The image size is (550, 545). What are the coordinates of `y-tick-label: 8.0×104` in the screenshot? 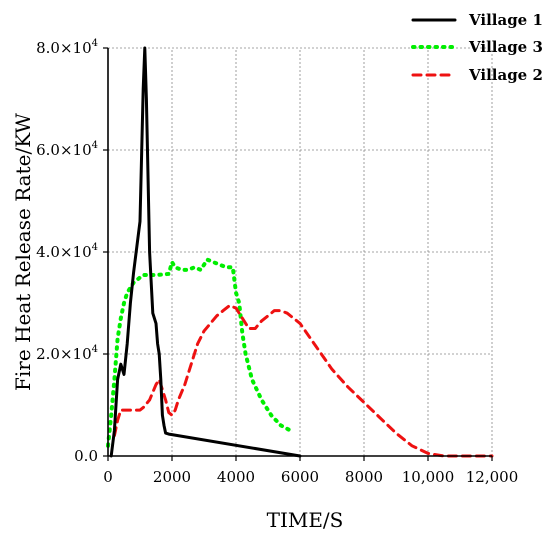 It's located at (67, 47).